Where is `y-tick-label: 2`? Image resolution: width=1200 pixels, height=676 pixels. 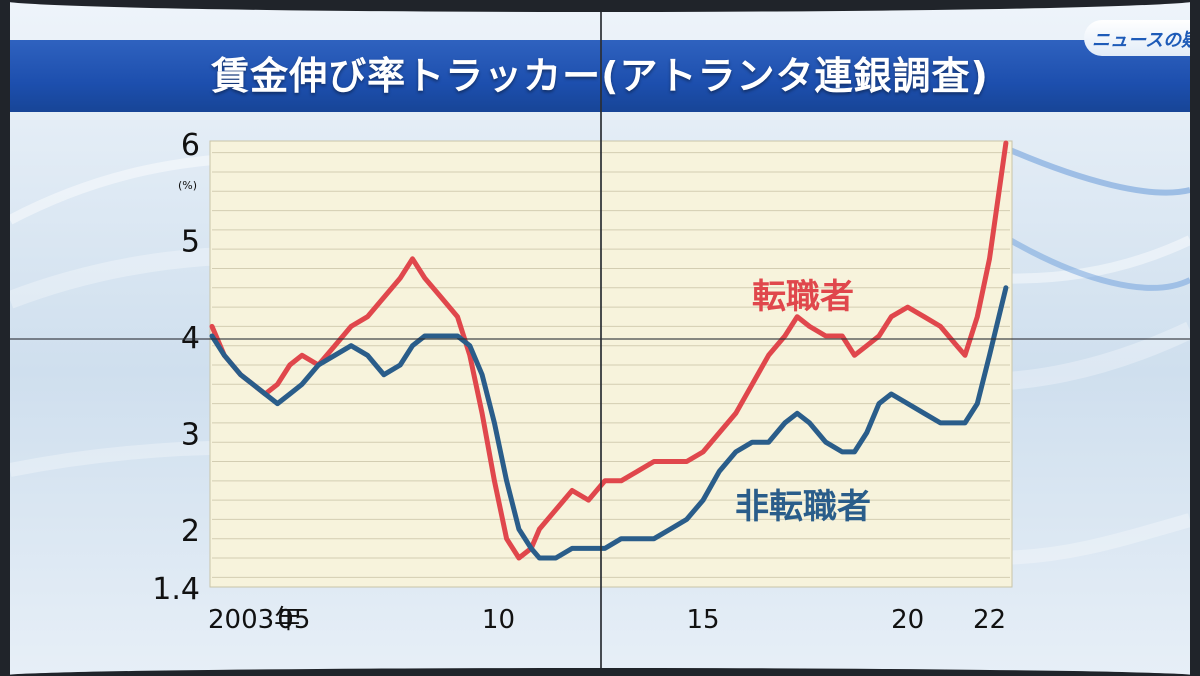
y-tick-label: 2 is located at coordinates (190, 531).